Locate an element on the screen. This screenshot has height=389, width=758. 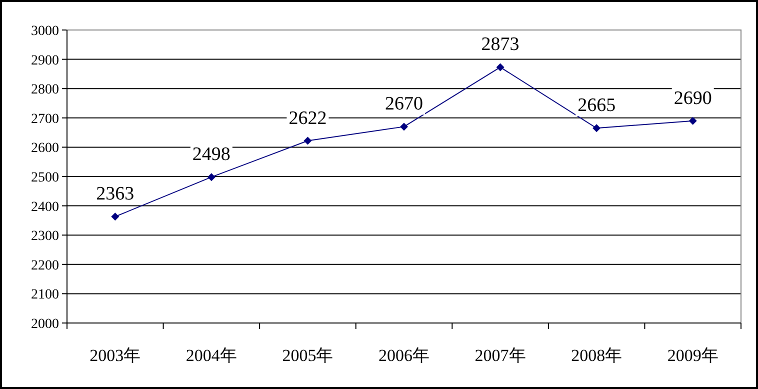
data-label: 2622 is located at coordinates (307, 118).